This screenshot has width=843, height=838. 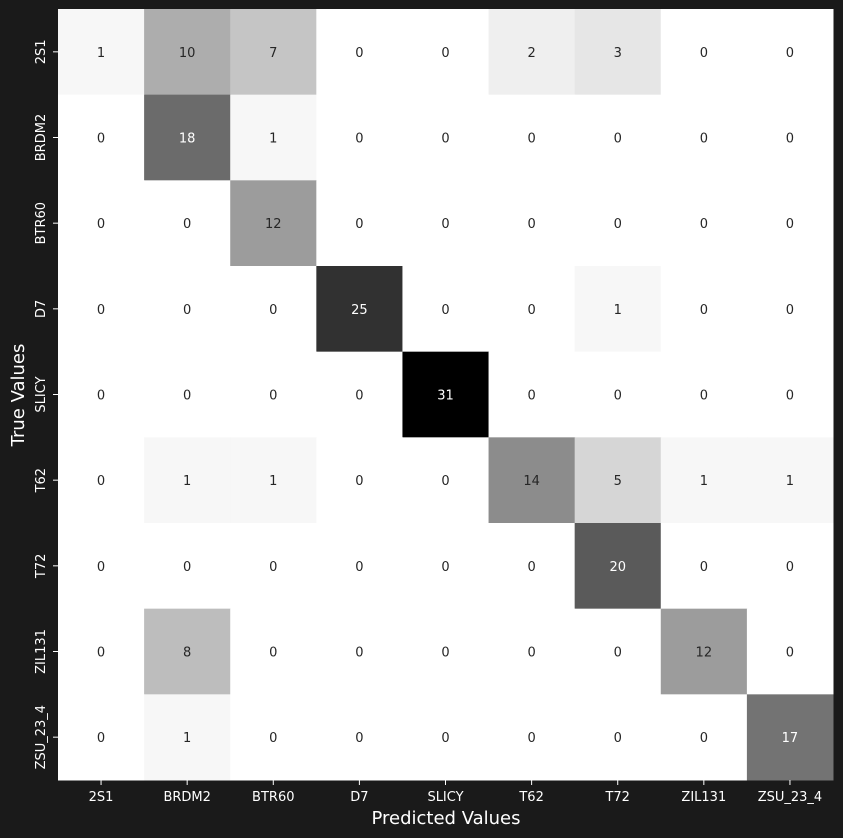 What do you see at coordinates (531, 310) in the screenshot?
I see `cell-value-3-5: 0` at bounding box center [531, 310].